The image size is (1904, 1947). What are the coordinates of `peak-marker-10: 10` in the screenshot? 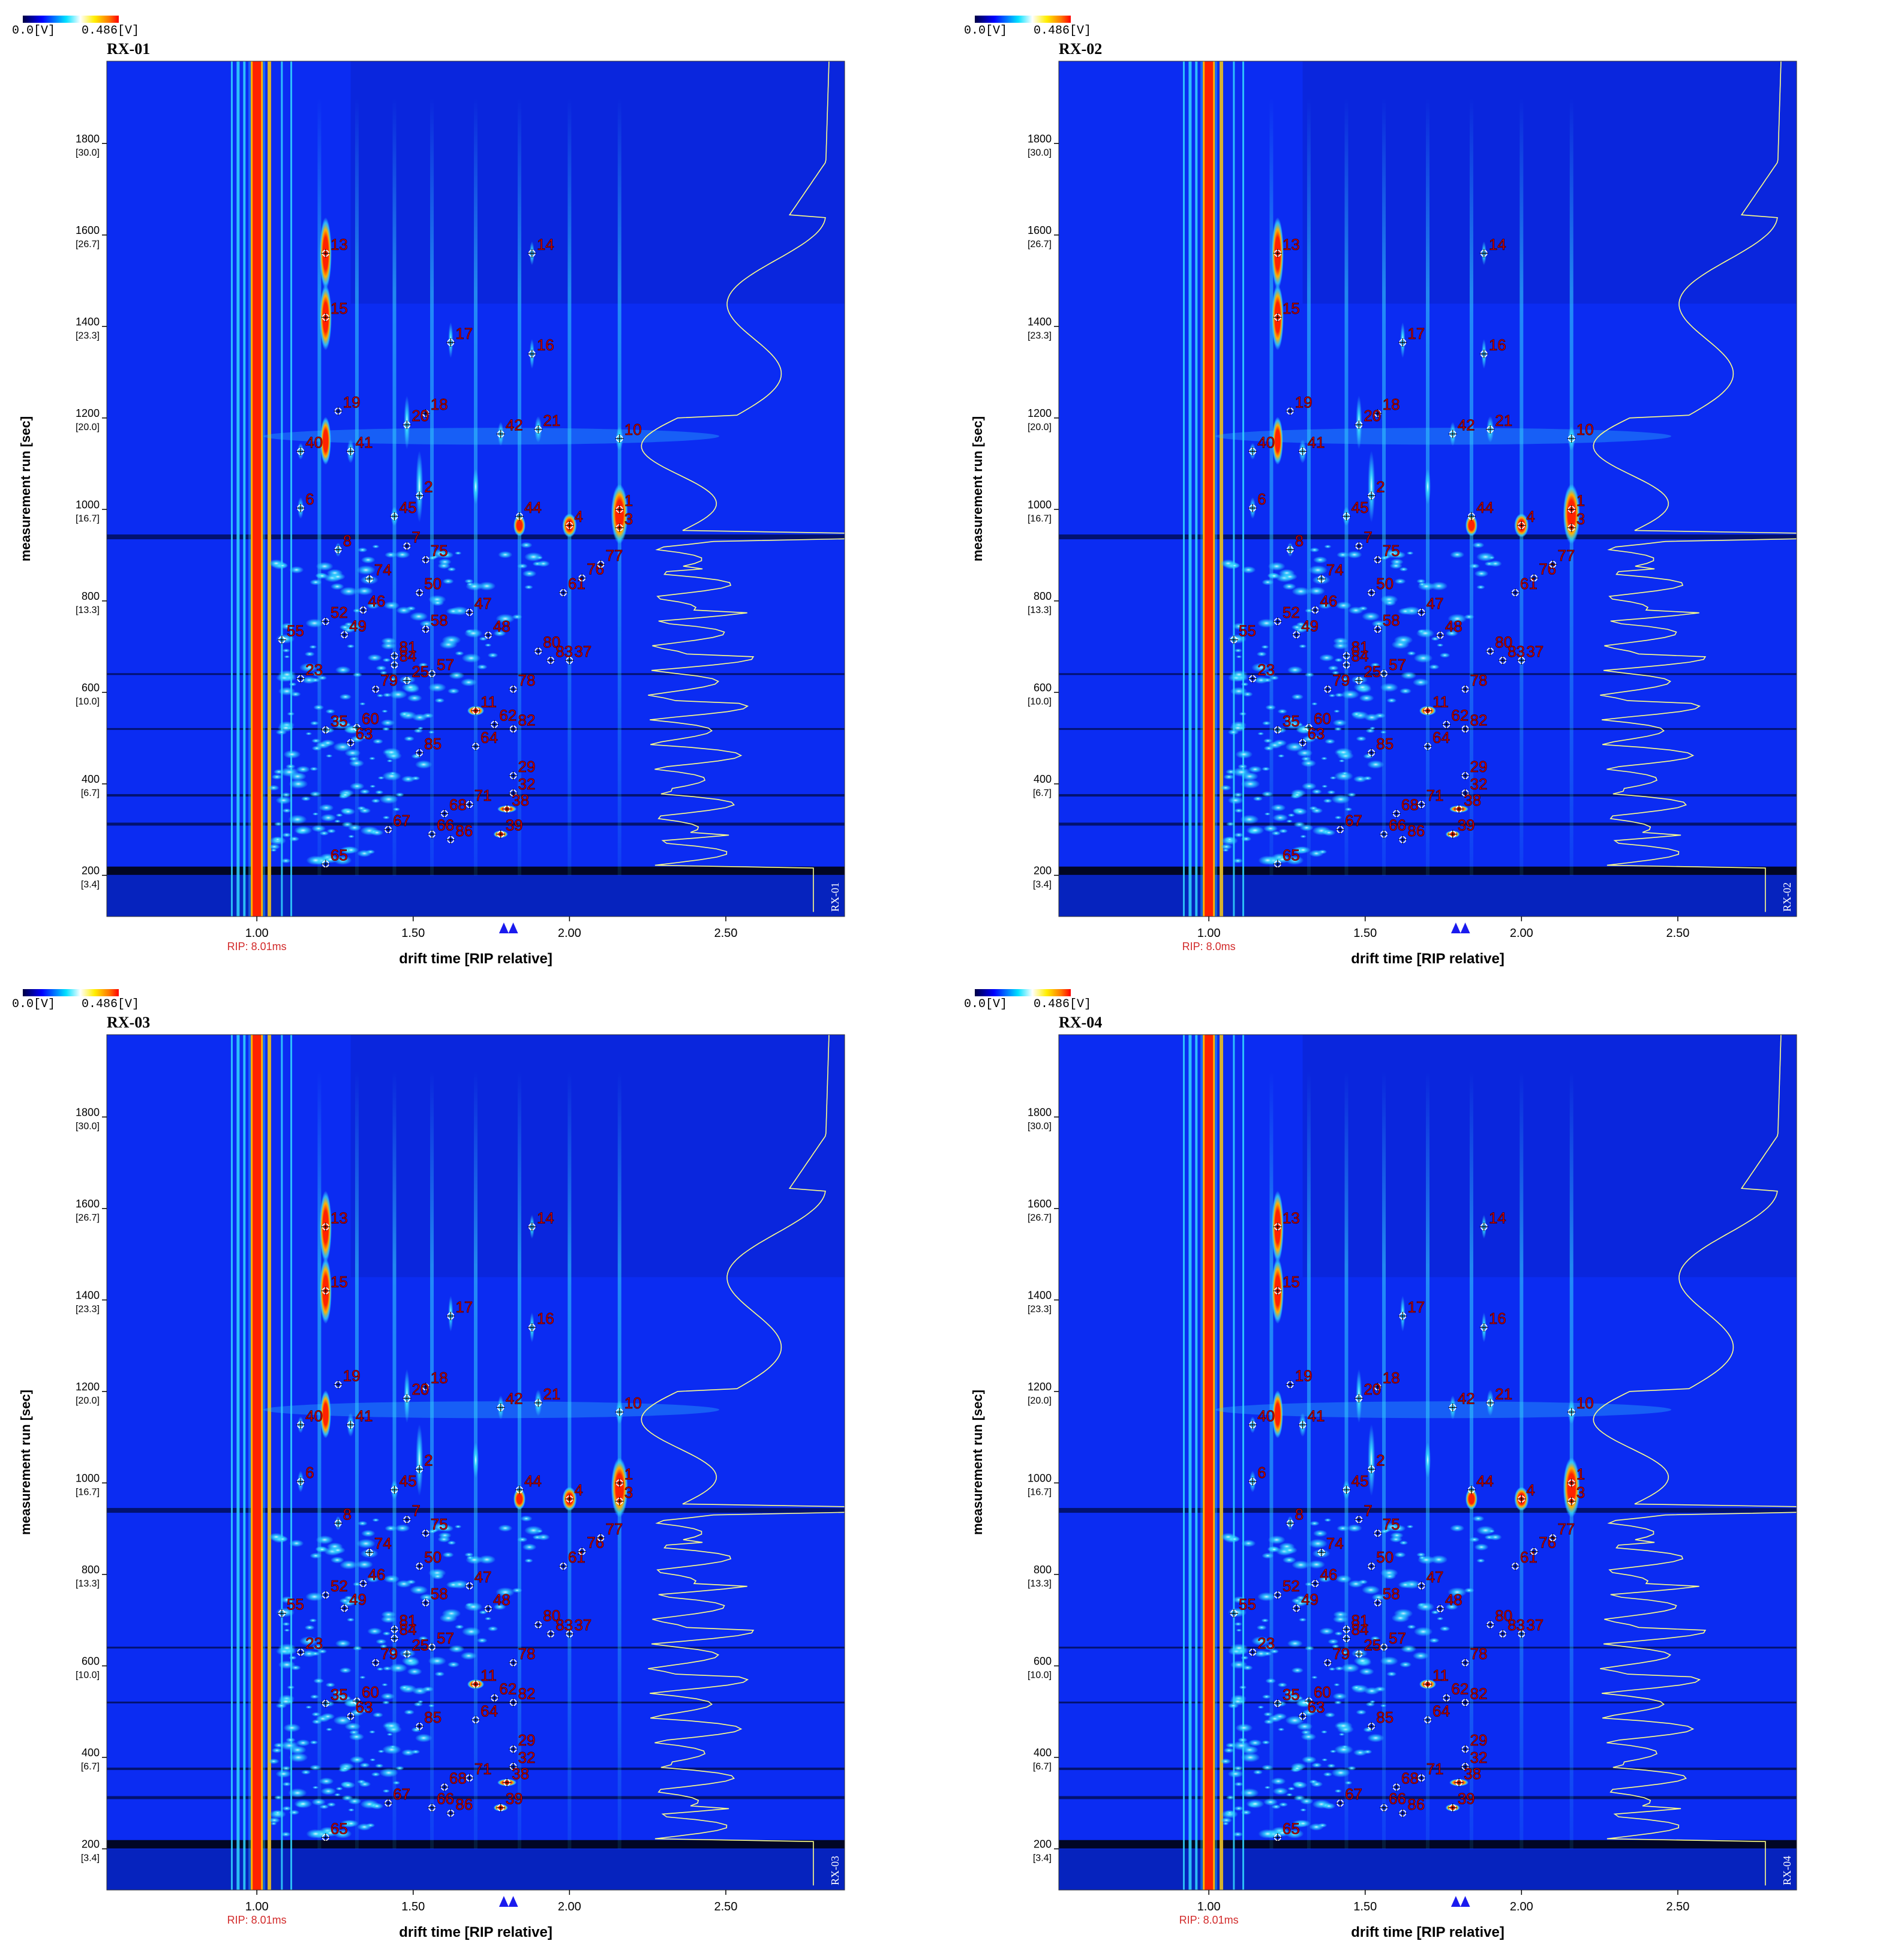 It's located at (628, 1406).